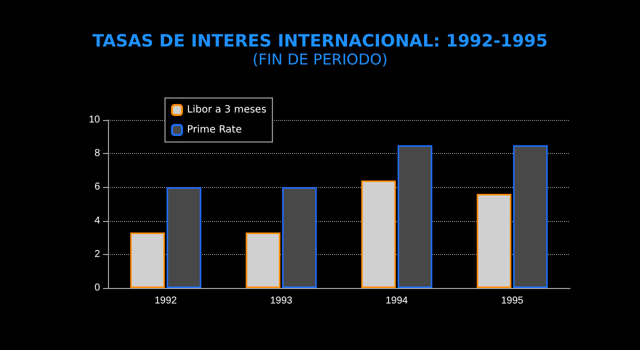 The image size is (640, 350). I want to click on x-tick-label: 1992, so click(166, 301).